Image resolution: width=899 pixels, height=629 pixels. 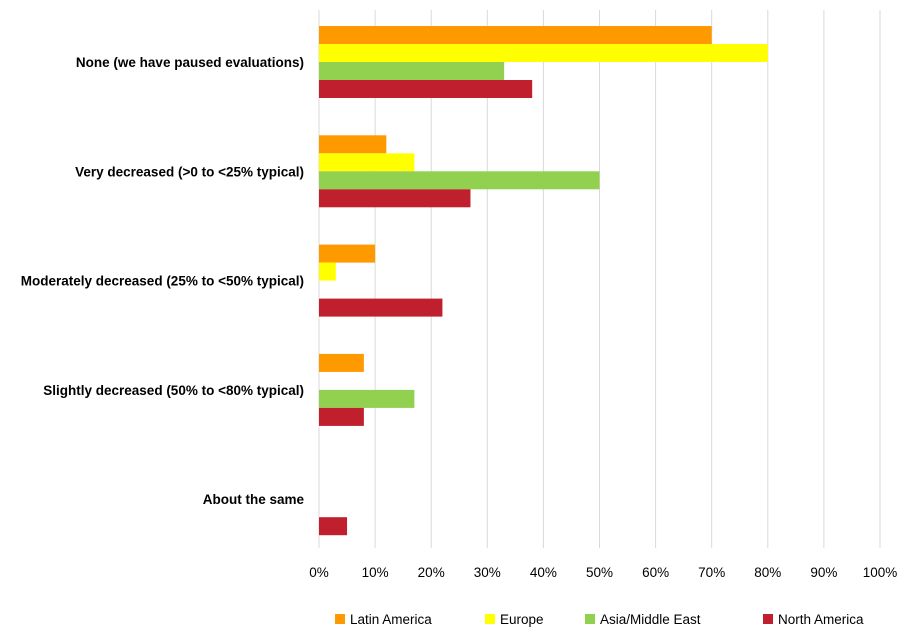 I want to click on x-tick-label: 10%, so click(x=375, y=572).